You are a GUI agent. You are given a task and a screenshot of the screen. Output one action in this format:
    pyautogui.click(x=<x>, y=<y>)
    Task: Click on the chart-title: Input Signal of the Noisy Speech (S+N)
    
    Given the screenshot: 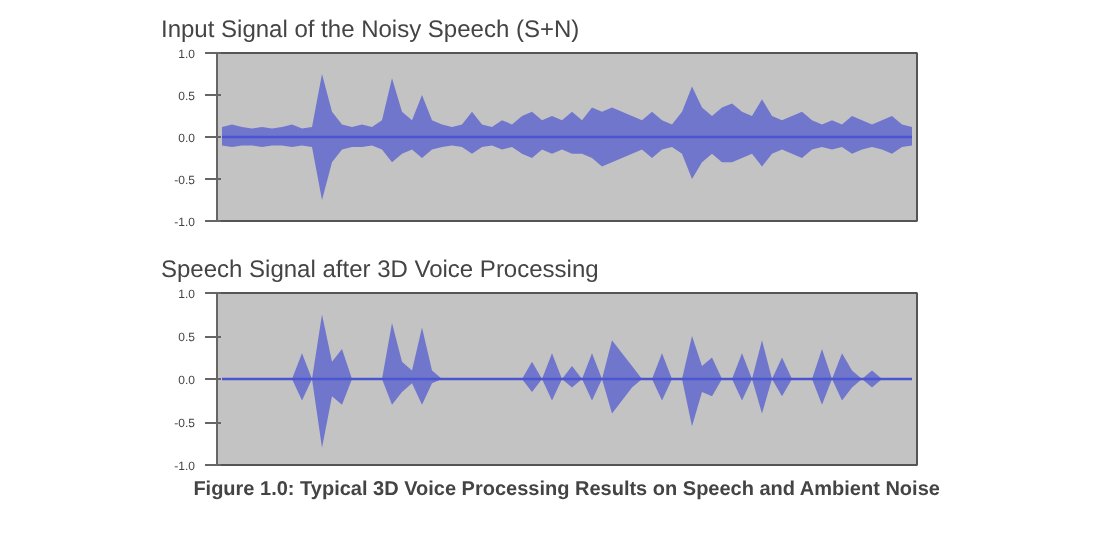 What is the action you would take?
    pyautogui.click(x=370, y=29)
    